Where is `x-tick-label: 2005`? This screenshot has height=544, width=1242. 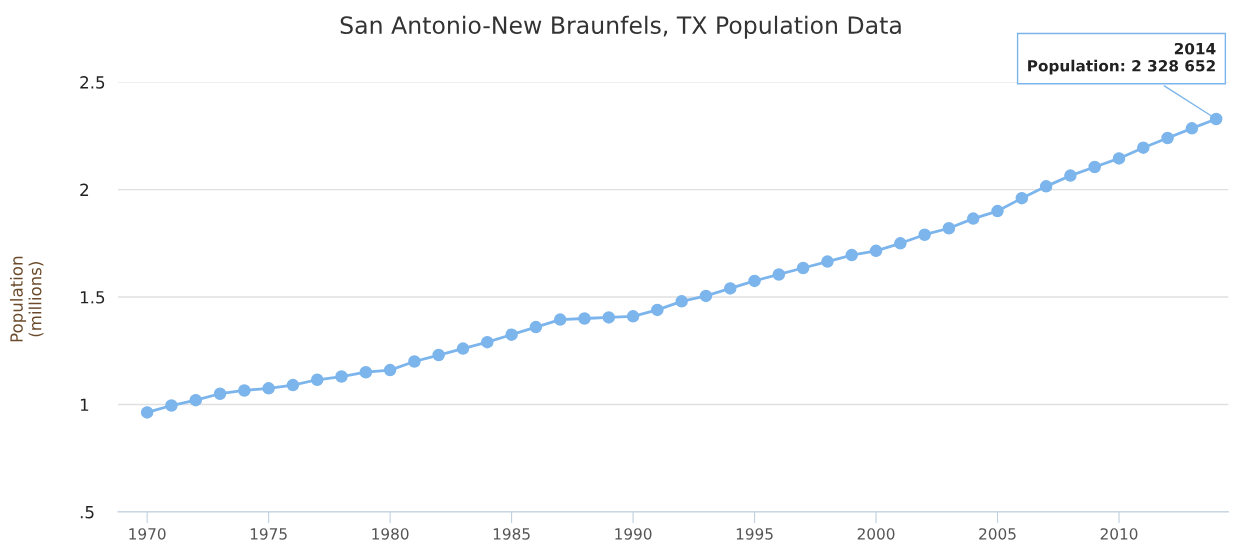
x-tick-label: 2005 is located at coordinates (997, 534).